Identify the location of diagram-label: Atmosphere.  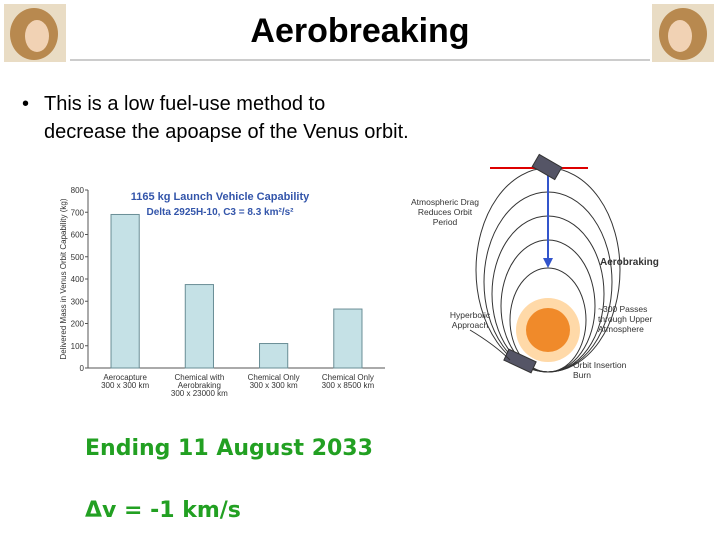
(621, 329).